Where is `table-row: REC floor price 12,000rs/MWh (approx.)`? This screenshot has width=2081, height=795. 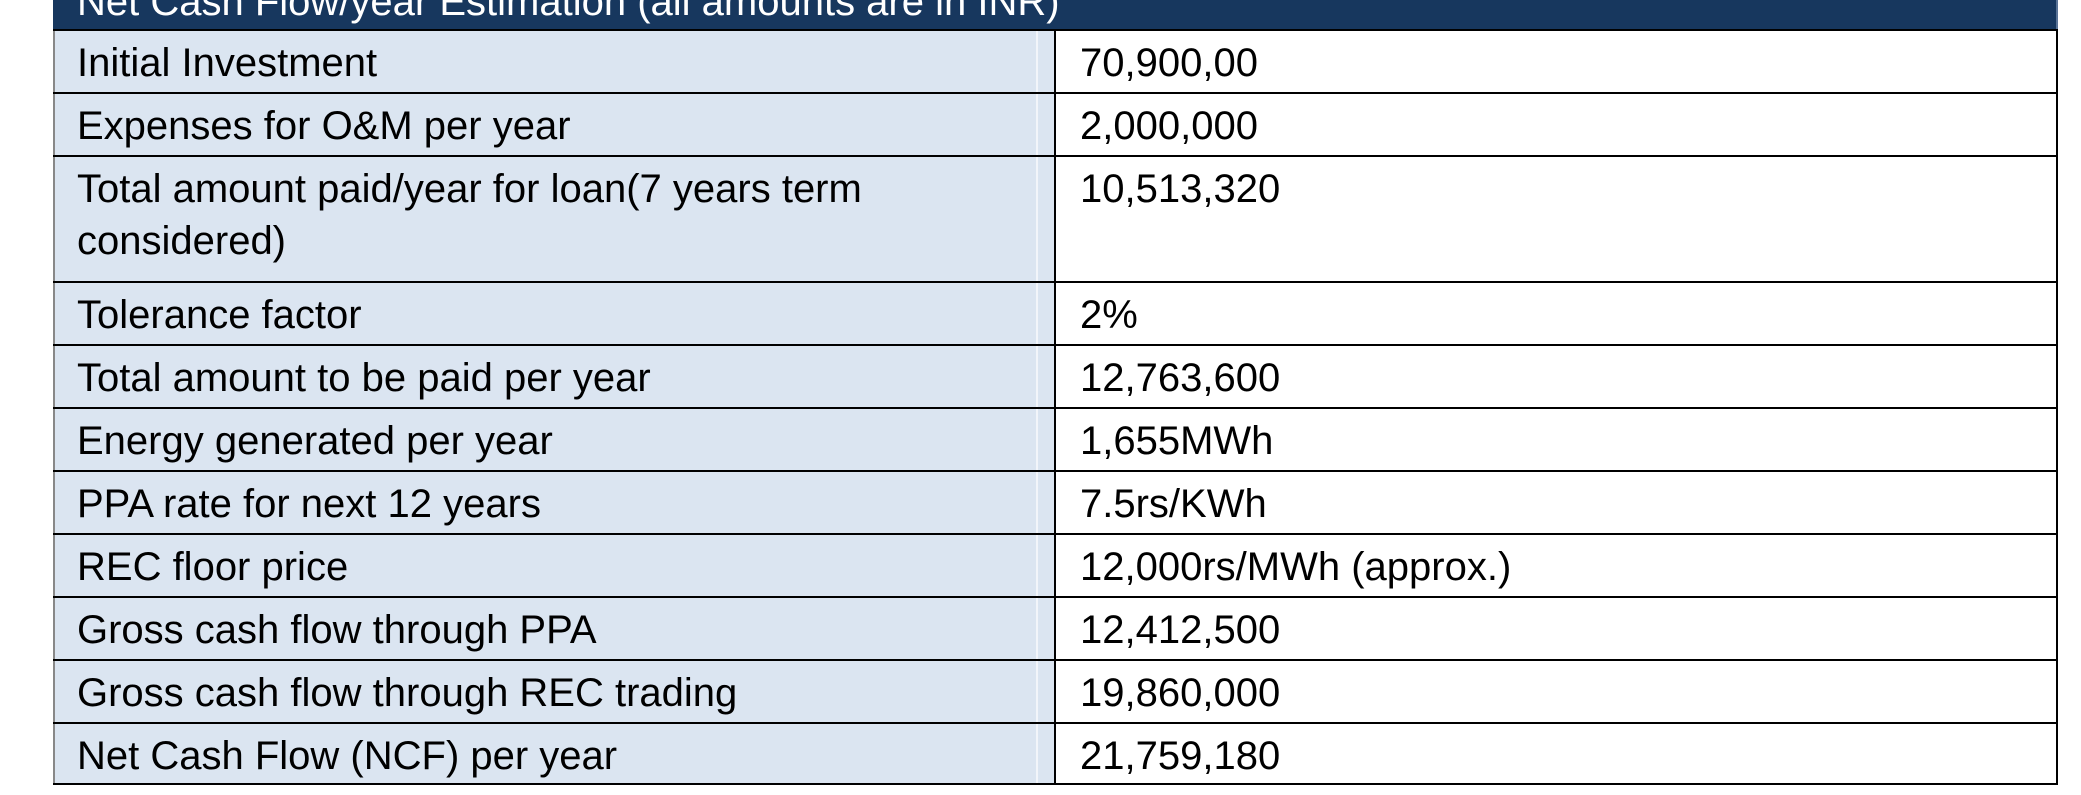
table-row: REC floor price 12,000rs/MWh (approx.) is located at coordinates (1055, 564).